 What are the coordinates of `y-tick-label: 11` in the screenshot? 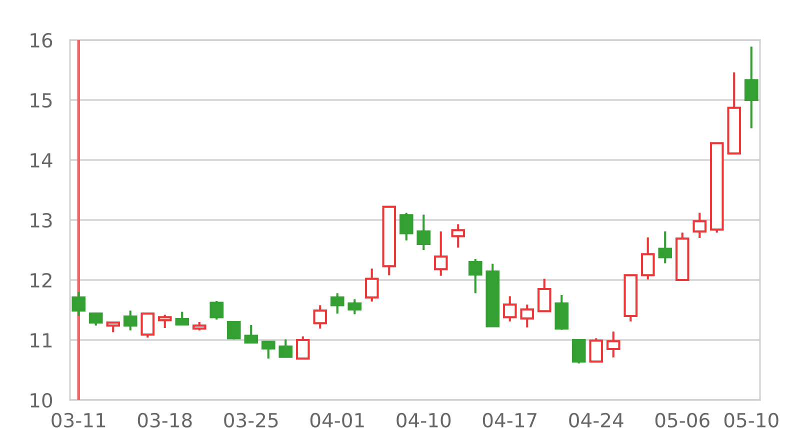 It's located at (41, 340).